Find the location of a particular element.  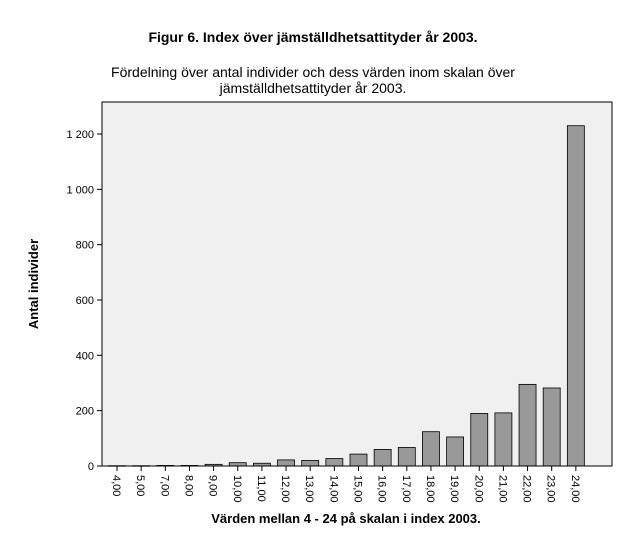

y-tick-label: 800 is located at coordinates (85, 246).